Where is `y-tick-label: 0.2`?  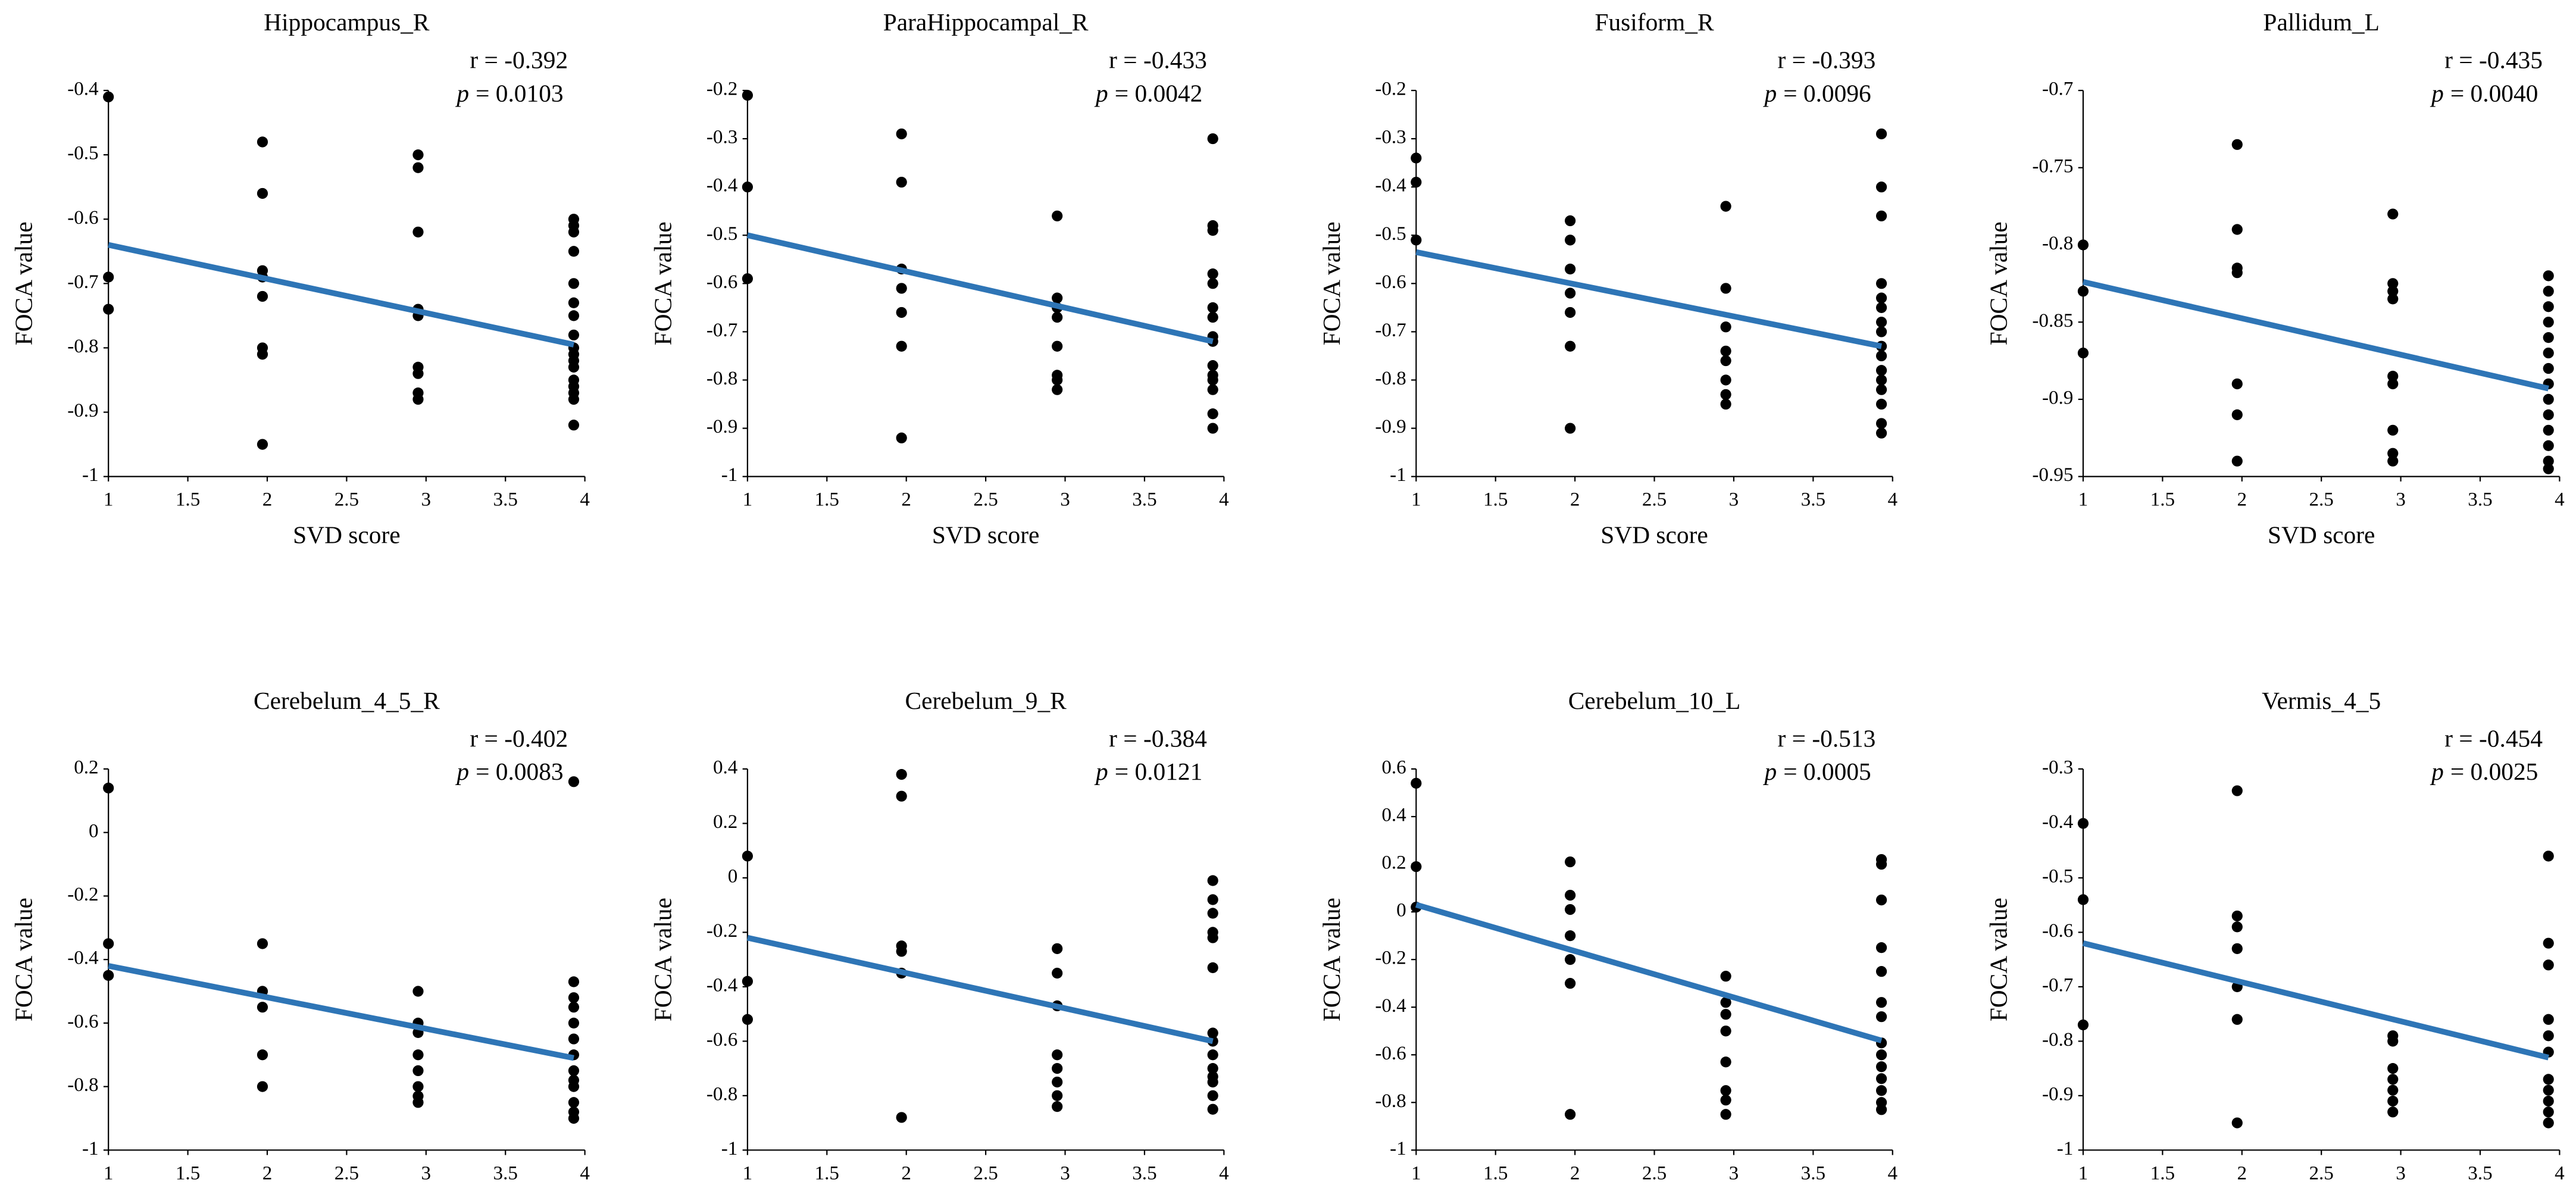
y-tick-label: 0.2 is located at coordinates (1393, 863).